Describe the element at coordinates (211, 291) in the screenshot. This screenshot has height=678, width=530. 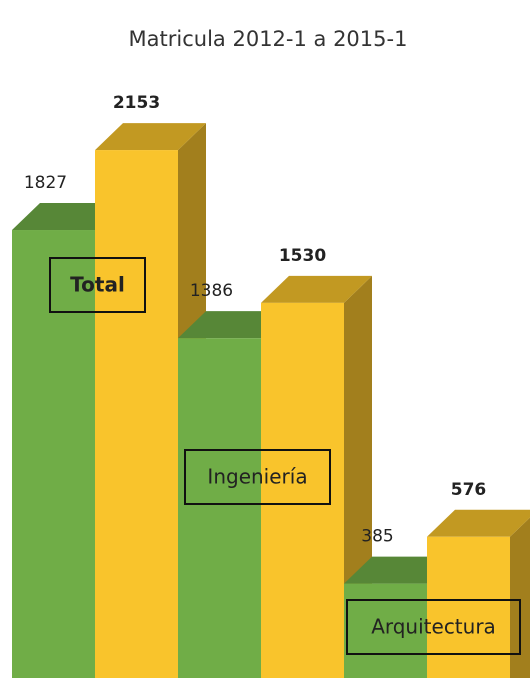
I see `value-label: 1386` at that location.